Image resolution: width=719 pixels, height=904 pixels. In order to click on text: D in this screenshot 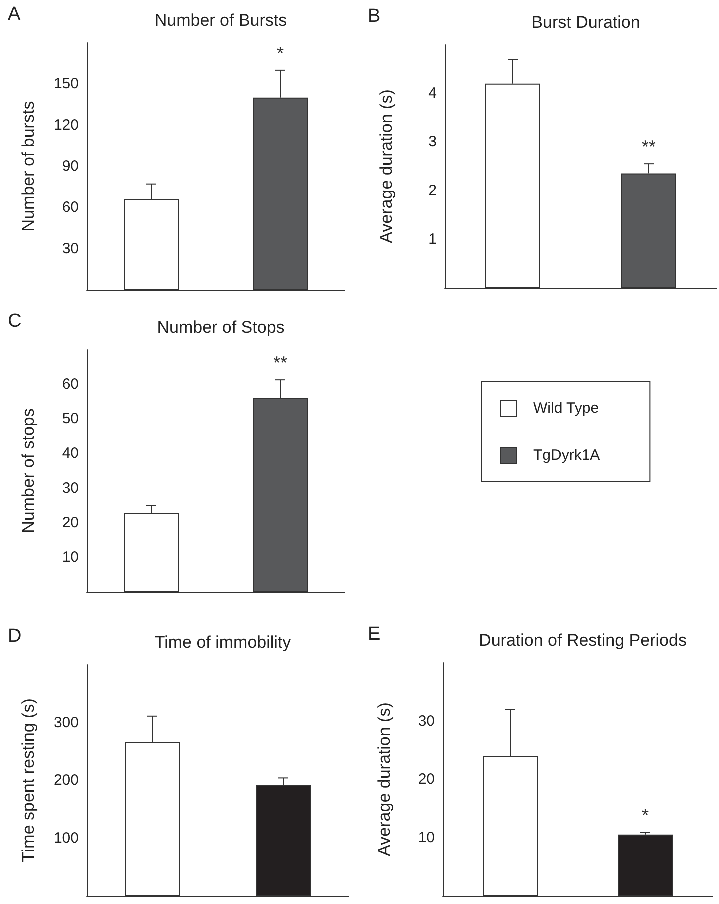, I will do `click(15, 636)`.